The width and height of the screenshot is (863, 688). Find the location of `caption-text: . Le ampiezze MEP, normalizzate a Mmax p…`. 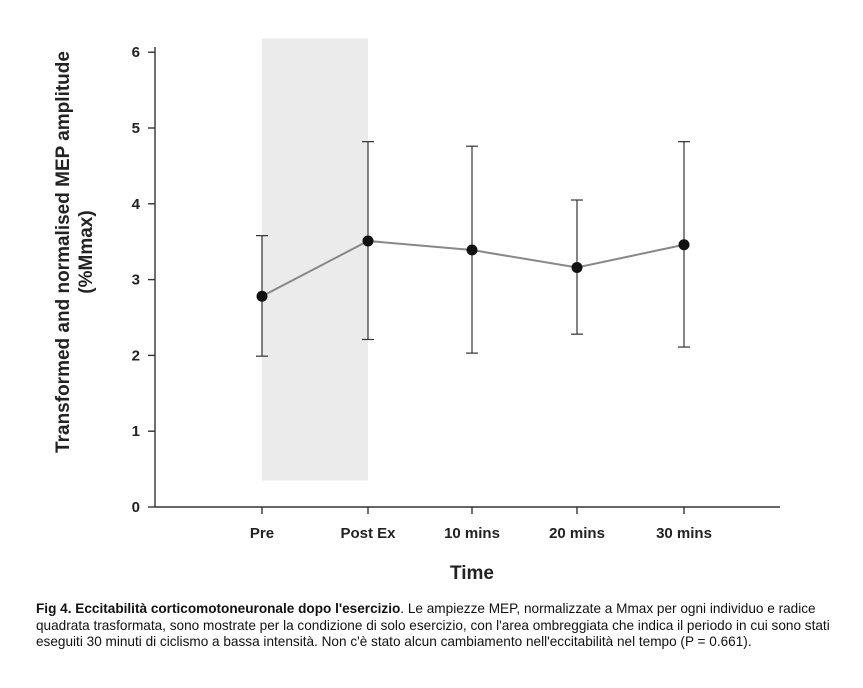

caption-text: . Le ampiezze MEP, normalizzate a Mmax p… is located at coordinates (433, 625).